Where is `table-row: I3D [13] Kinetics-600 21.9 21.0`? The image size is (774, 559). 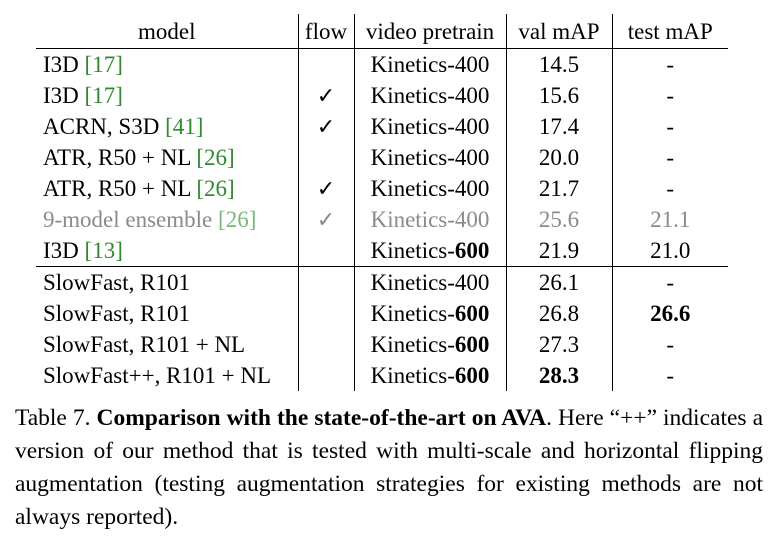
table-row: I3D [13] Kinetics-600 21.9 21.0 is located at coordinates (382, 251).